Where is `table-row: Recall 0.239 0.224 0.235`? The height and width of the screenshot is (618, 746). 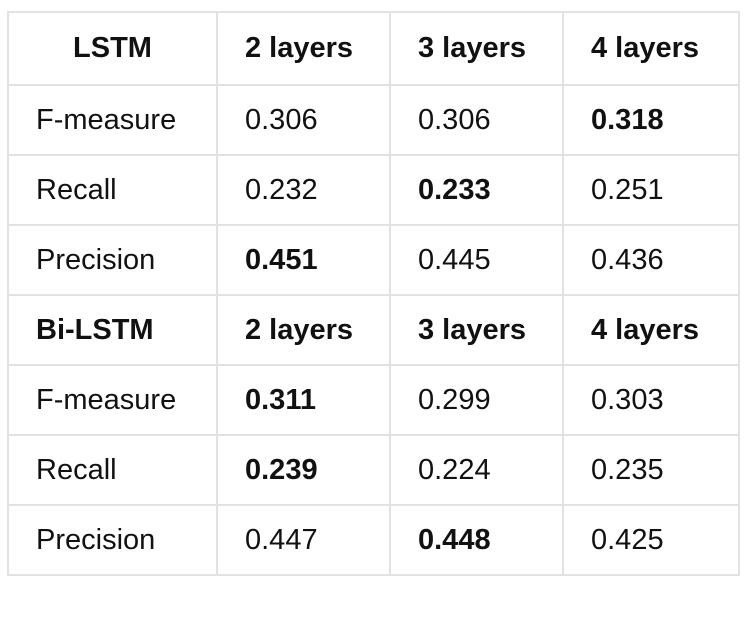
table-row: Recall 0.239 0.224 0.235 is located at coordinates (373, 470).